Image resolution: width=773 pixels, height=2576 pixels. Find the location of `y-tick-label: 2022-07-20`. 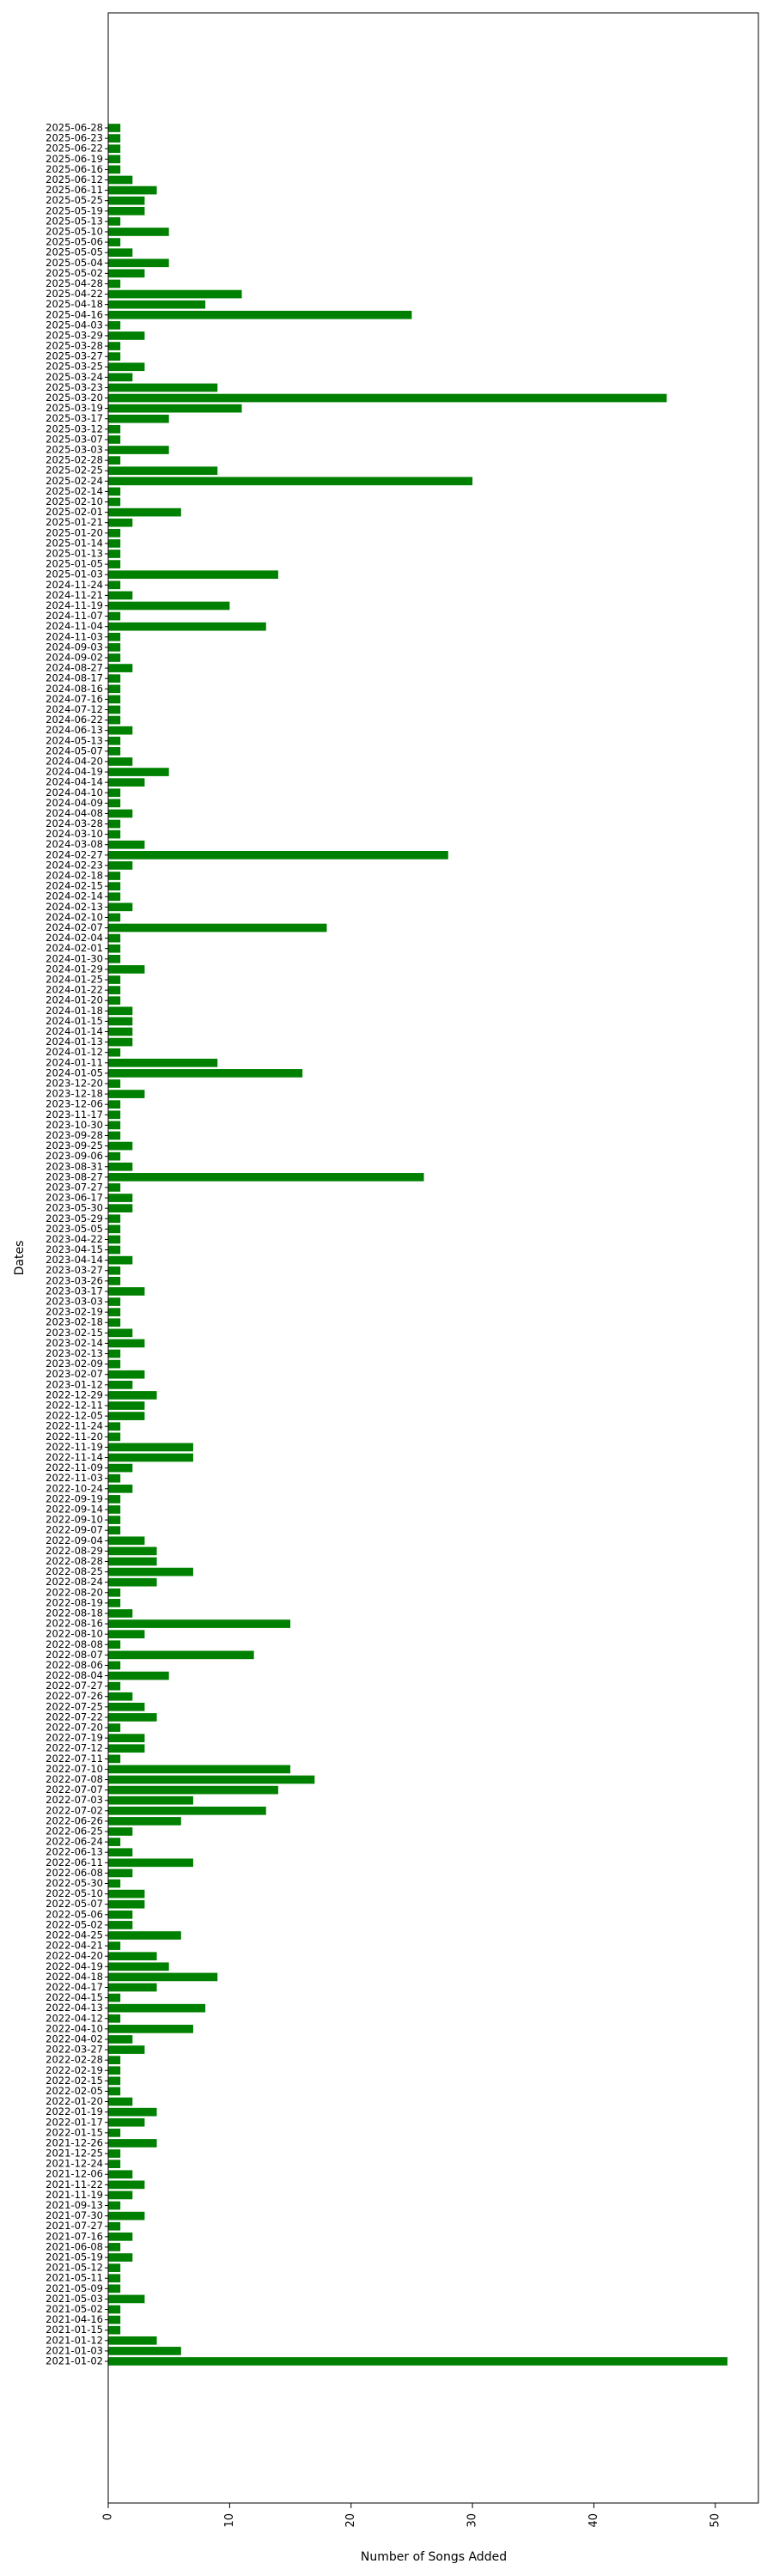

y-tick-label: 2022-07-20 is located at coordinates (74, 1728).